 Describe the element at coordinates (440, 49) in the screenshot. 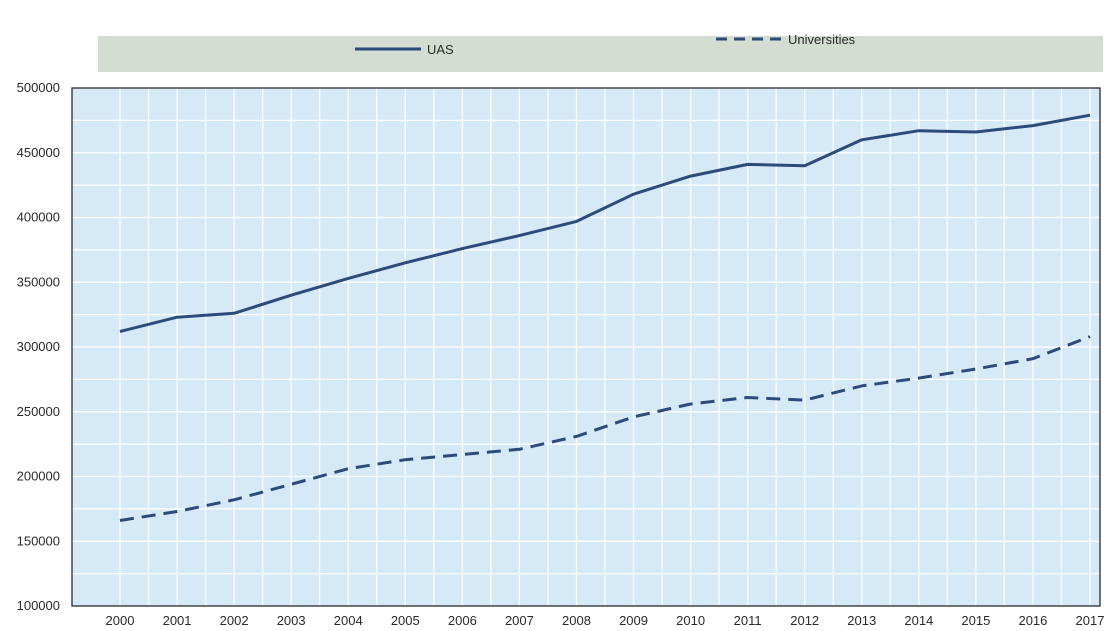

I see `legend-label: UAS` at that location.